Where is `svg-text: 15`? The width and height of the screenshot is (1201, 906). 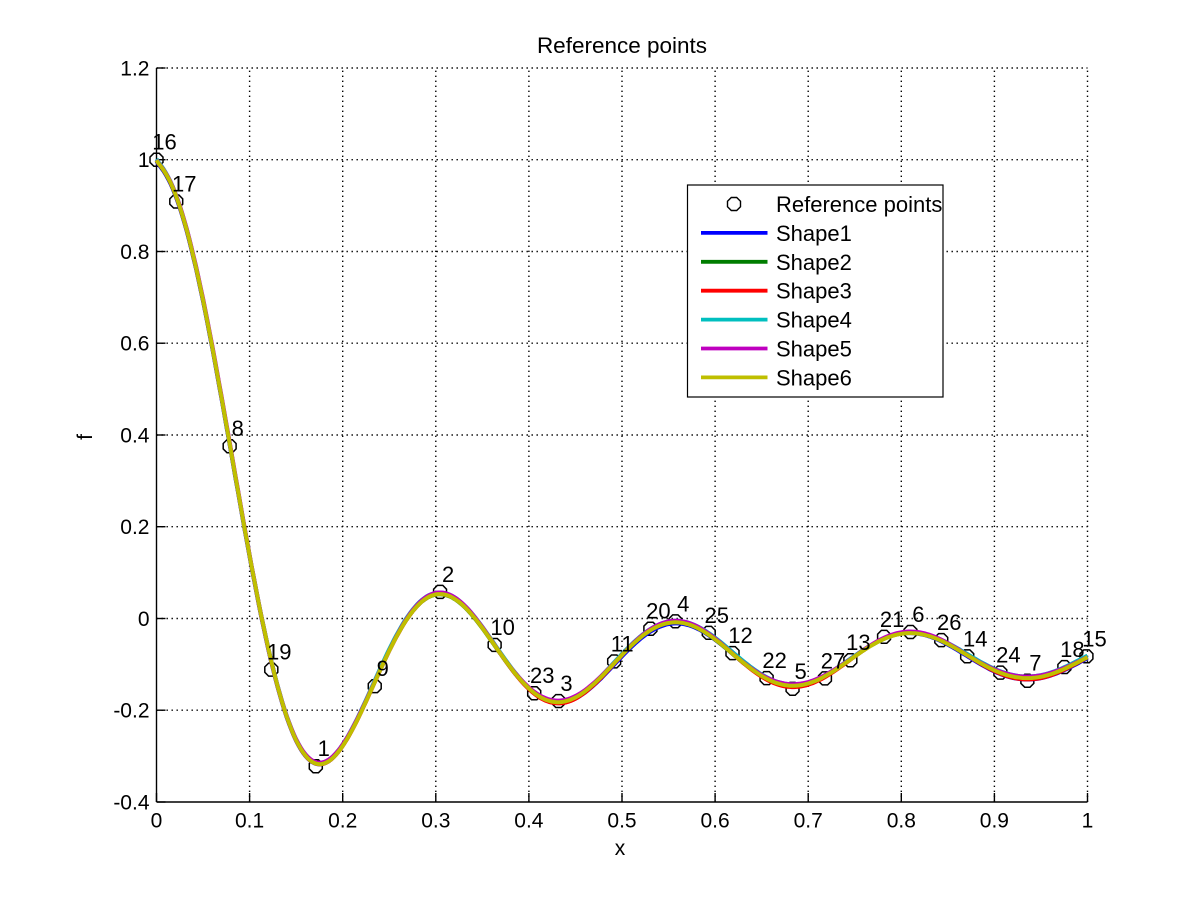 svg-text: 15 is located at coordinates (1094, 638).